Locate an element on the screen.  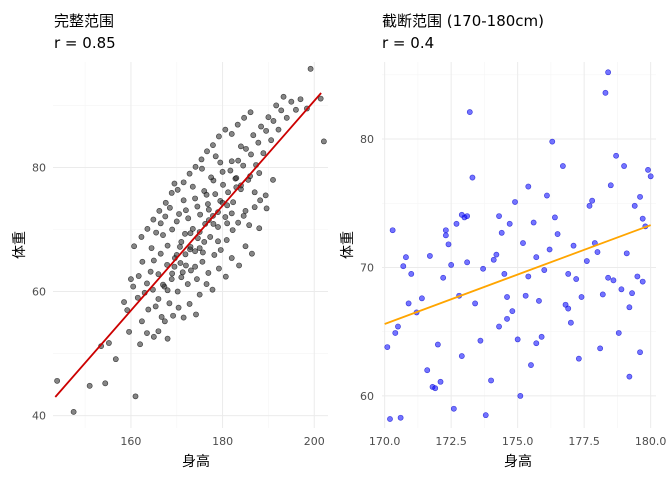
y-axis-label: 体重 is located at coordinates (20, 245).